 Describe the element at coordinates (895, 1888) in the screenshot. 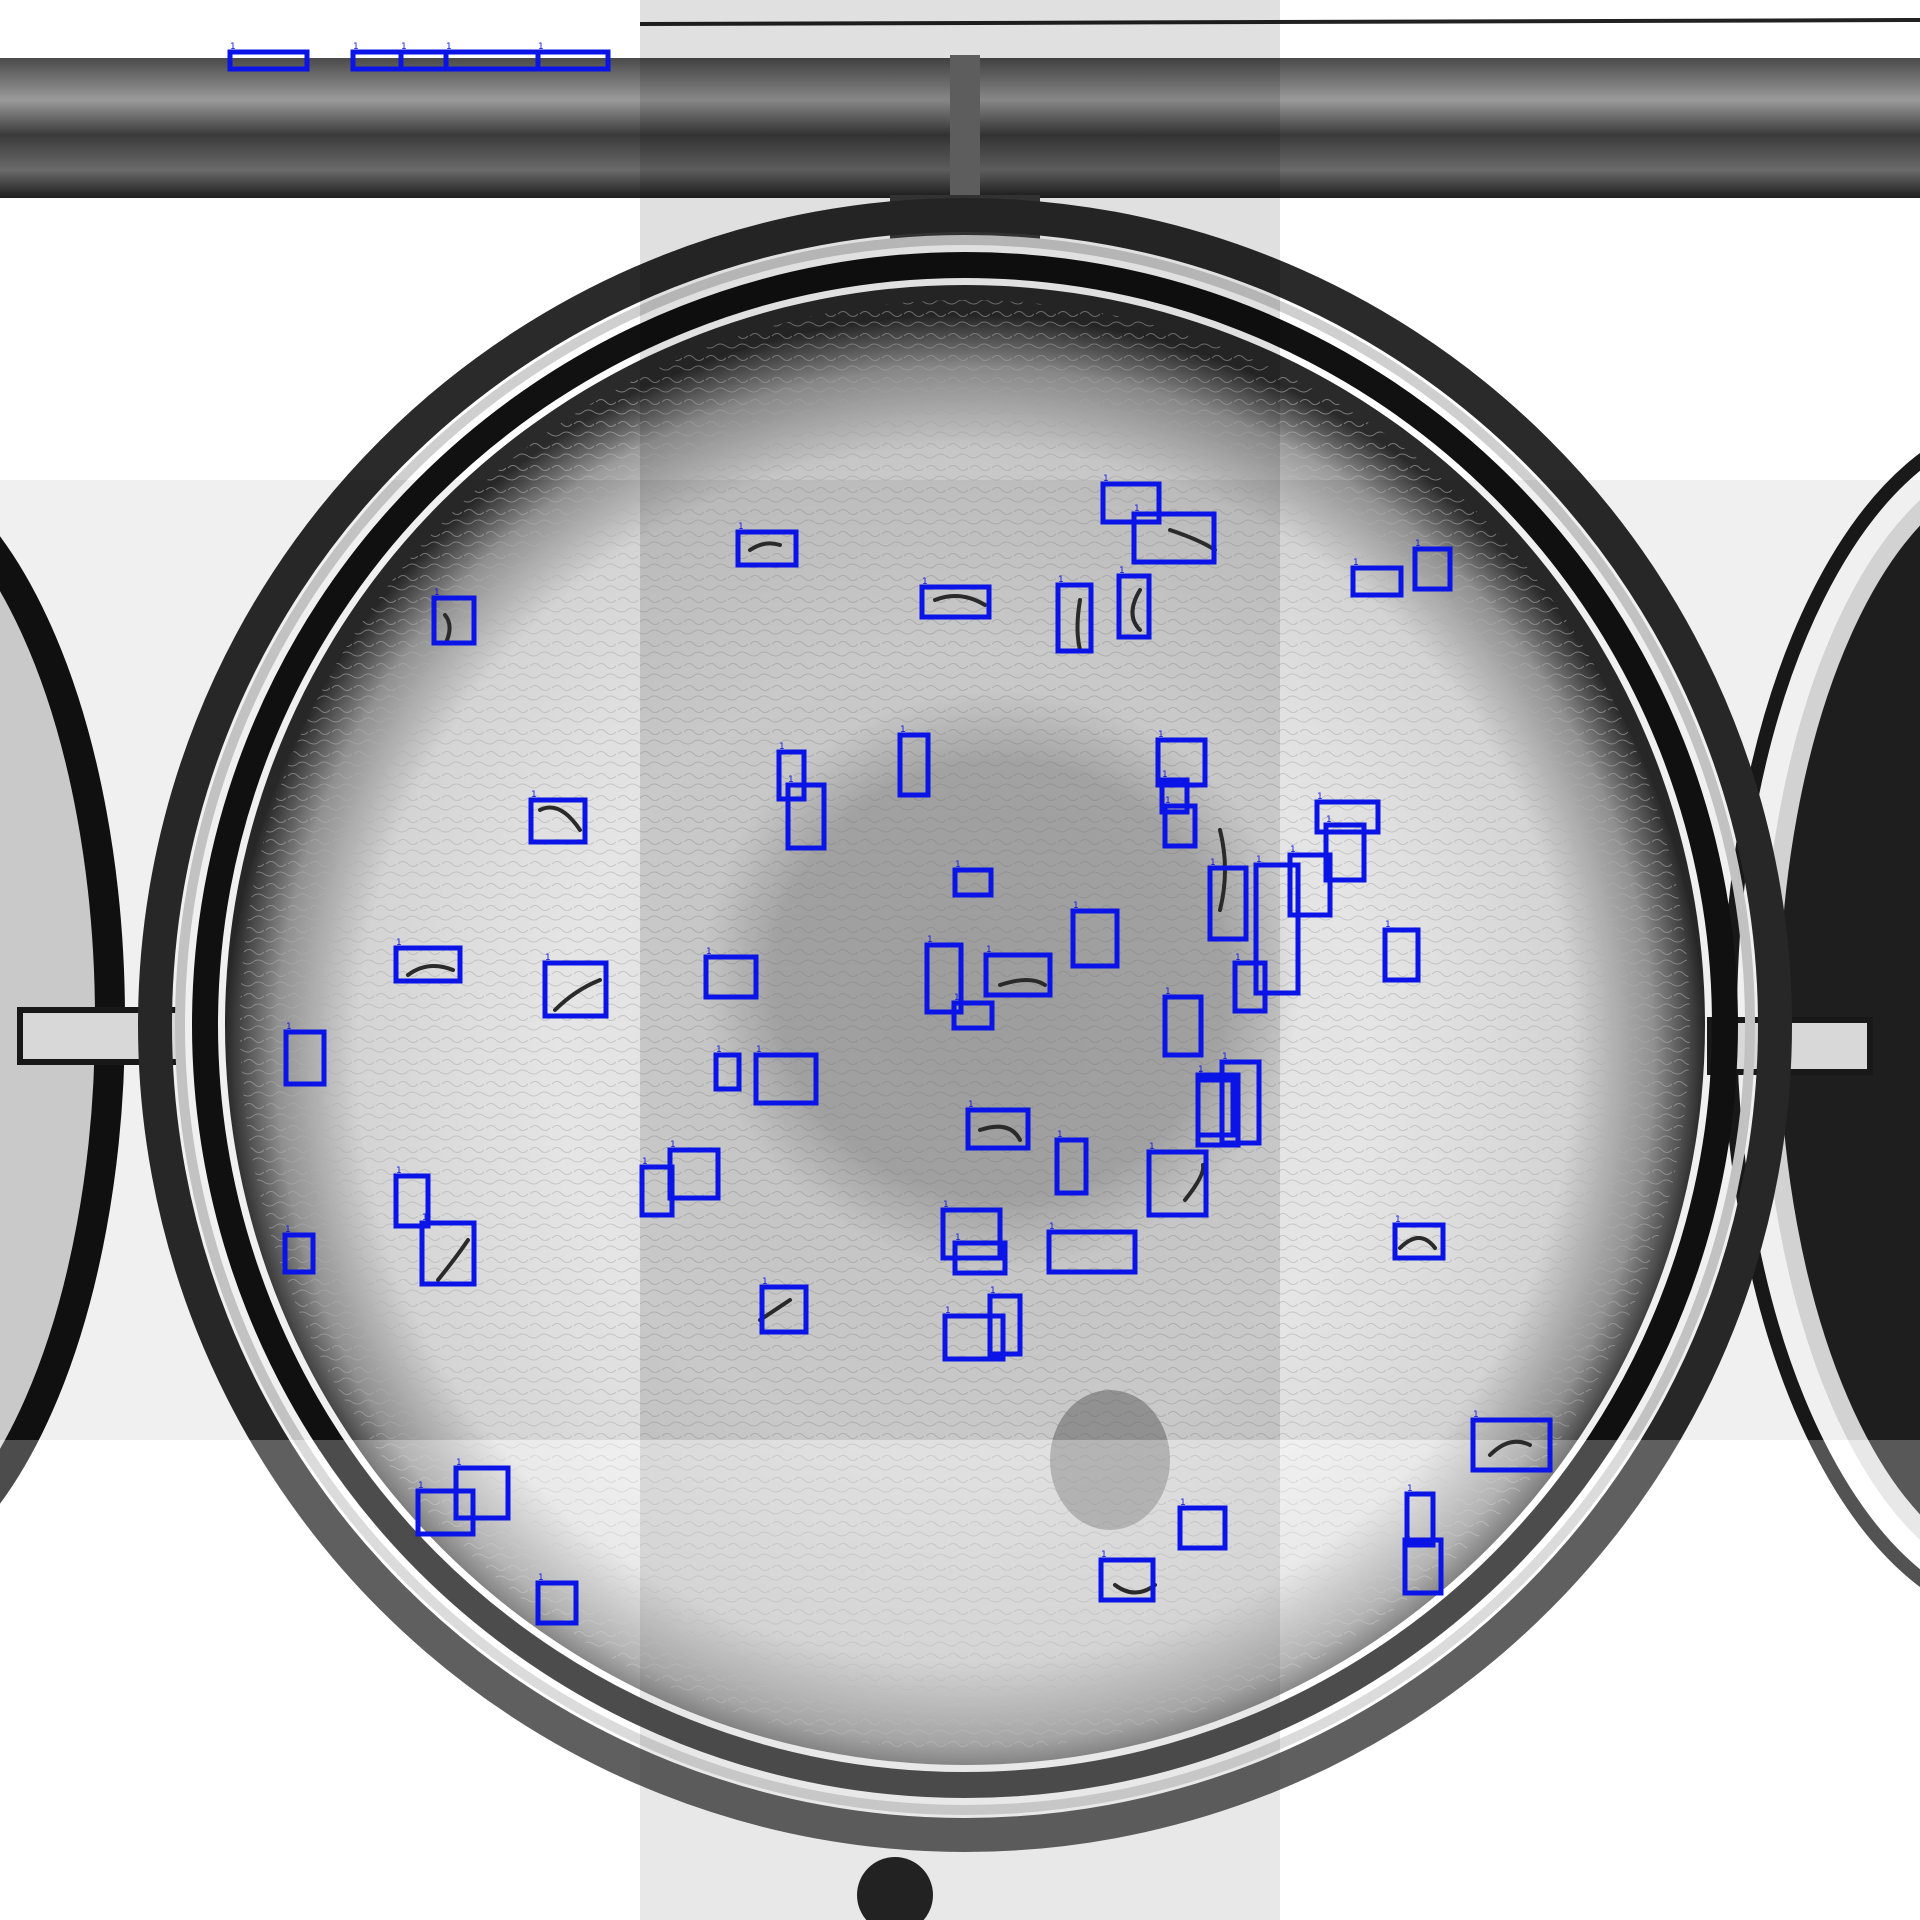

I see `bottom-mount` at that location.